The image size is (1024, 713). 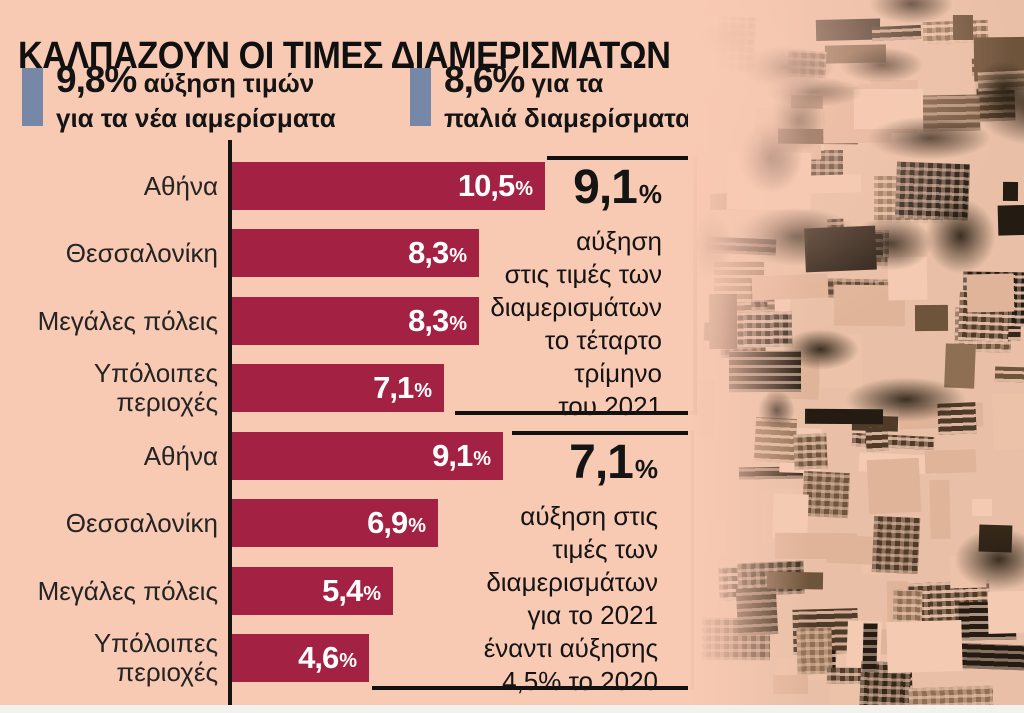 I want to click on bar-value-label: 9,1%, so click(x=461, y=456).